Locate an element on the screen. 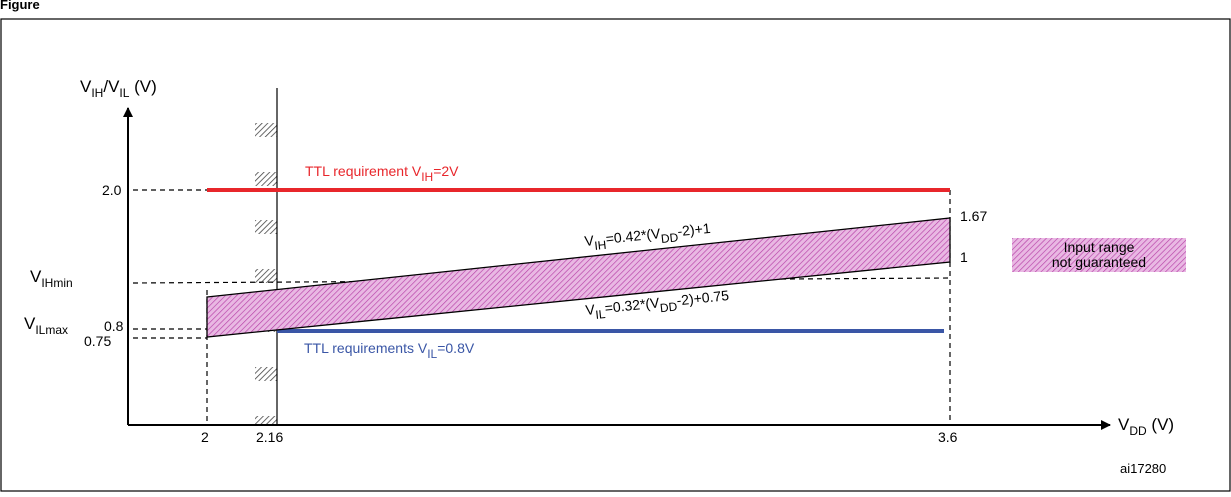 This screenshot has width=1231, height=497. y-tick-0-75: 0.75 is located at coordinates (97, 341).